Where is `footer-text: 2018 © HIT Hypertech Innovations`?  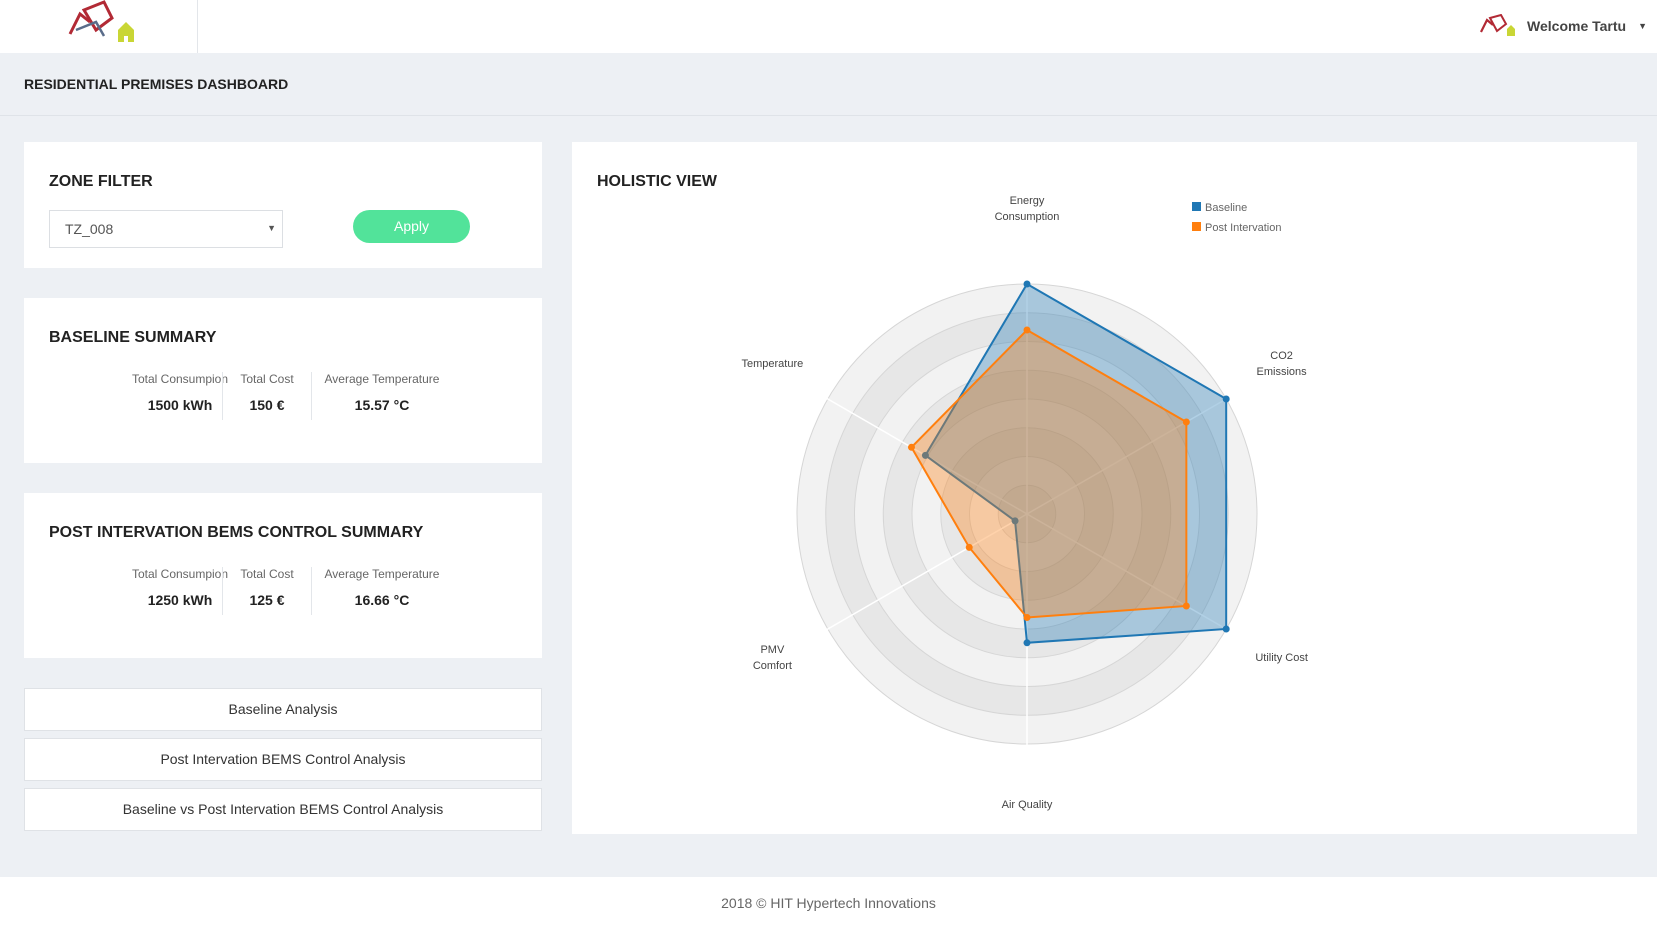
footer-text: 2018 © HIT Hypertech Innovations is located at coordinates (828, 903).